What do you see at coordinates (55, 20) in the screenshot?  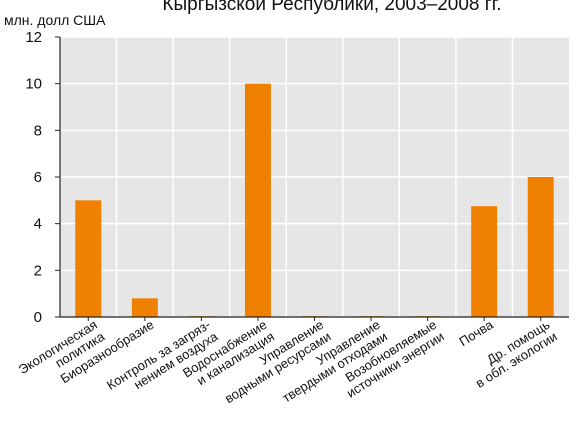 I see `y-axis-unit-label: млн. долл США` at bounding box center [55, 20].